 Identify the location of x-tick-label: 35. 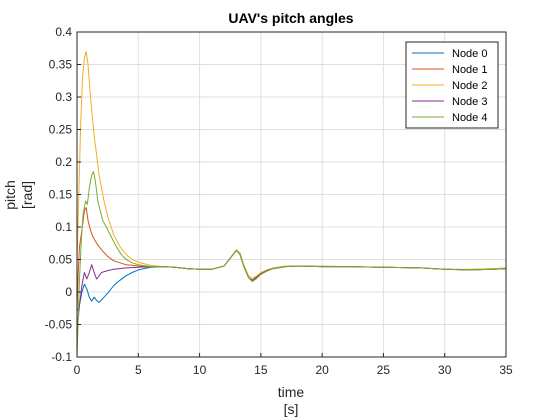
(506, 370).